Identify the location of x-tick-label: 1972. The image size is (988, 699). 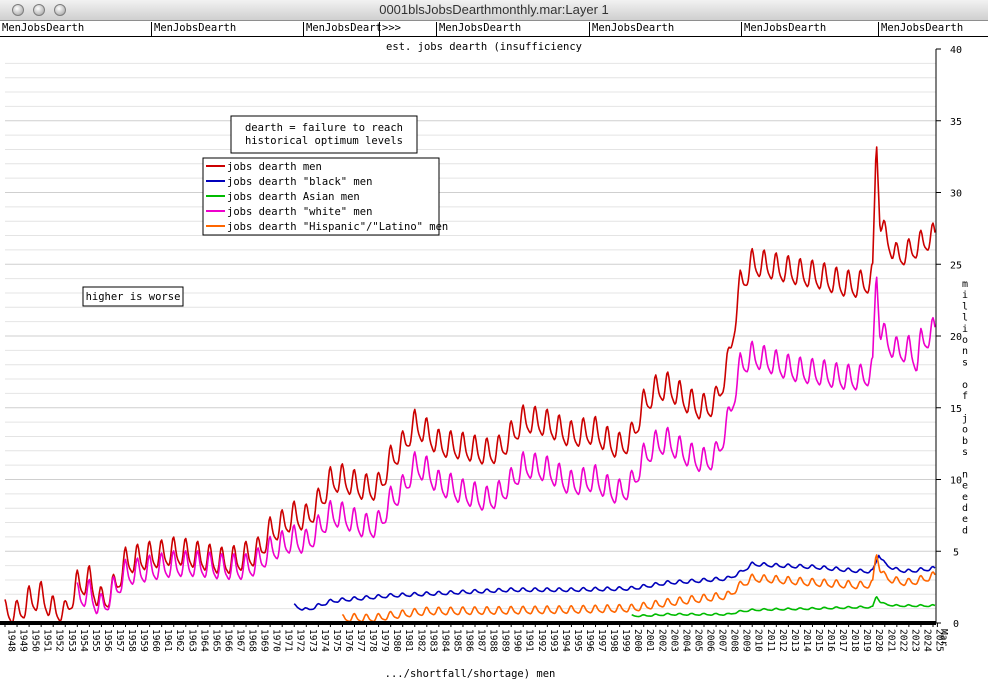
(300, 640).